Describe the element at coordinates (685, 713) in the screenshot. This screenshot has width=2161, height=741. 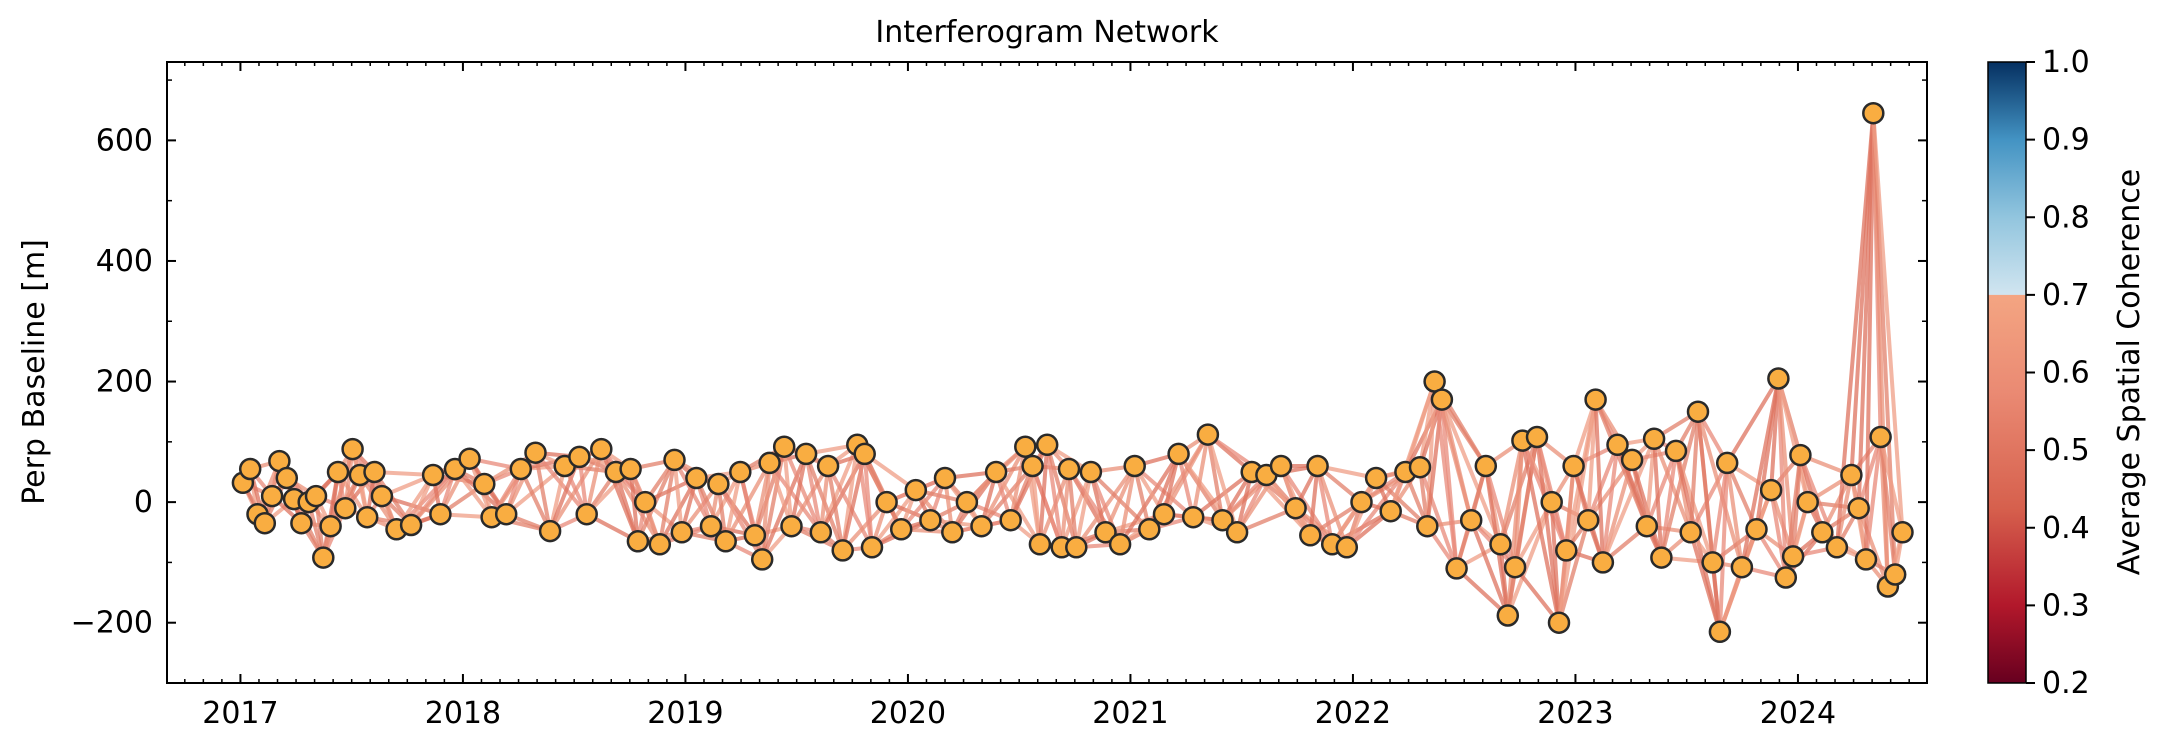
I see `x-tick-label: 2019` at that location.